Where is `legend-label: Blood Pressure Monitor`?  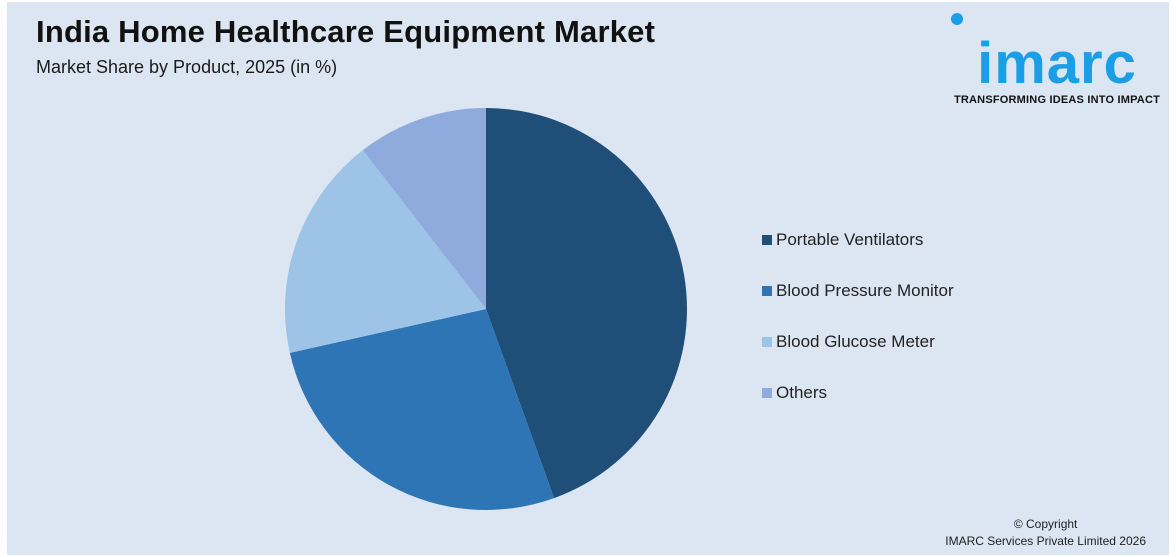
legend-label: Blood Pressure Monitor is located at coordinates (865, 290).